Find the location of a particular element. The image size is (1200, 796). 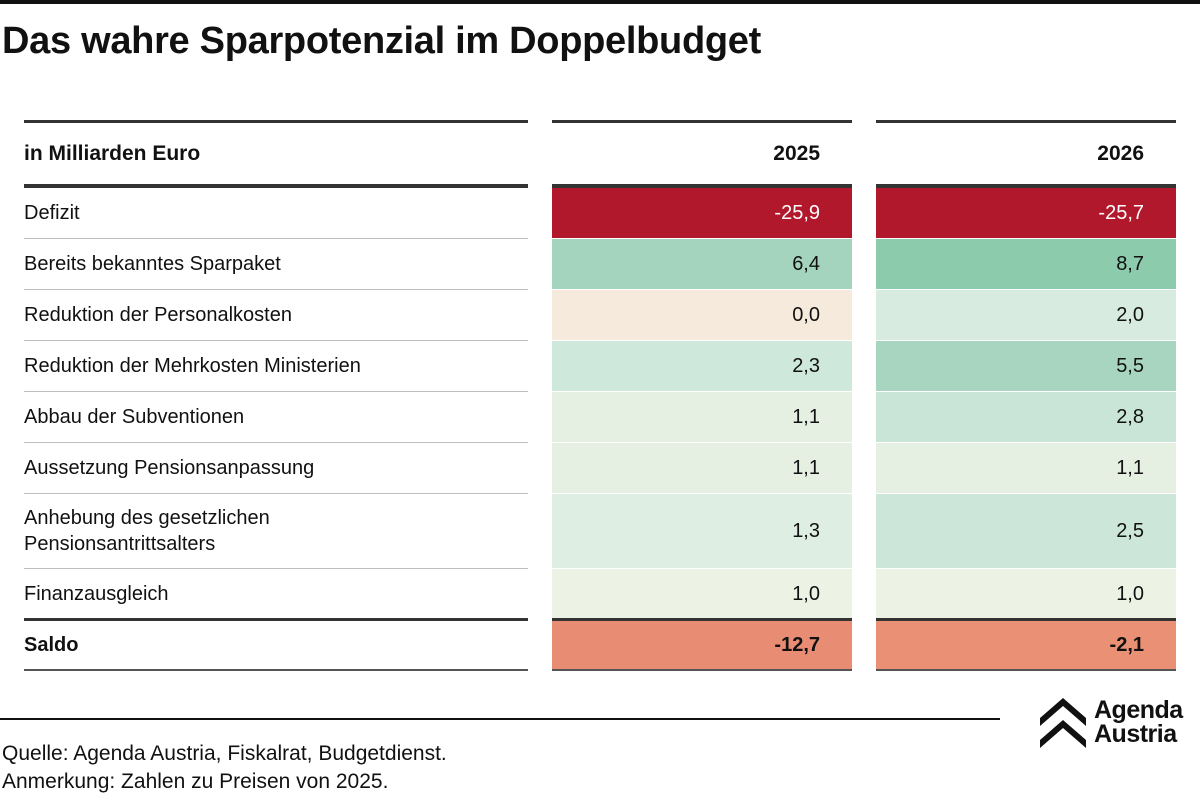

row-label: Defizit is located at coordinates (52, 213).